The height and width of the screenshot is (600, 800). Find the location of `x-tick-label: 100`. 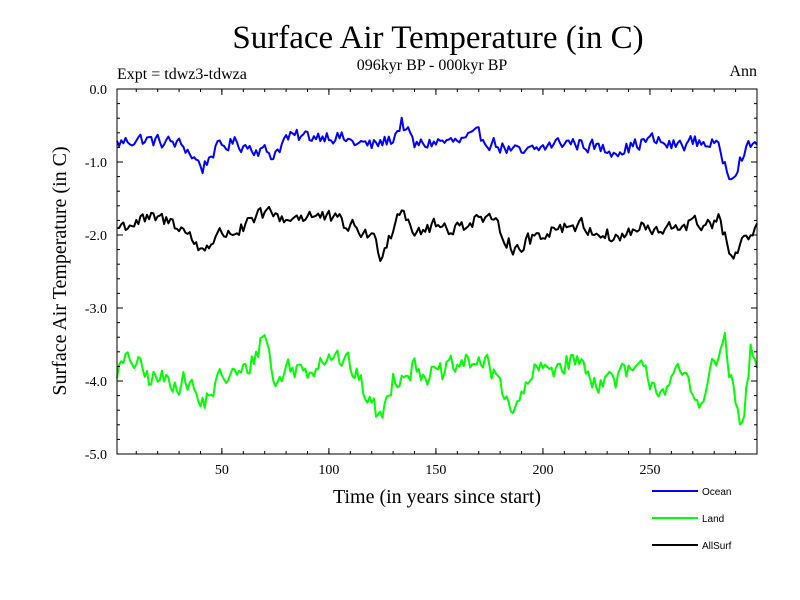

x-tick-label: 100 is located at coordinates (328, 470).